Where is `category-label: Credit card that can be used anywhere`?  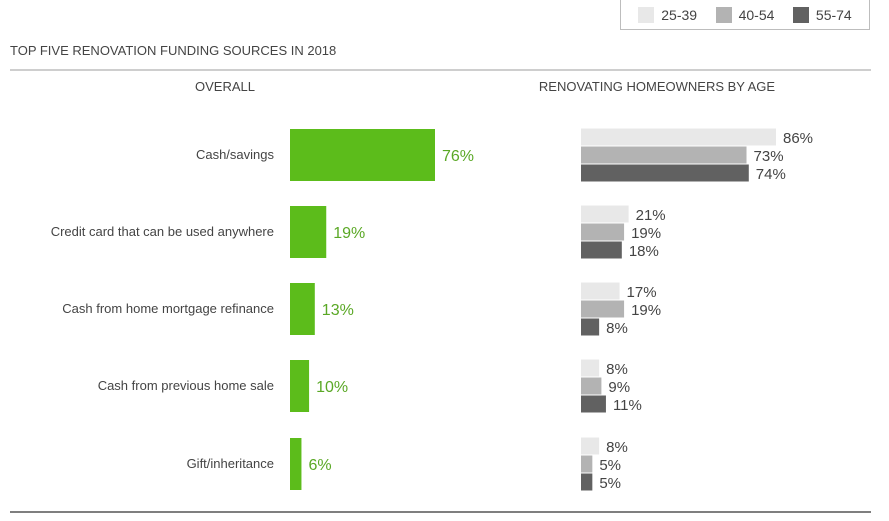 category-label: Credit card that can be used anywhere is located at coordinates (162, 231).